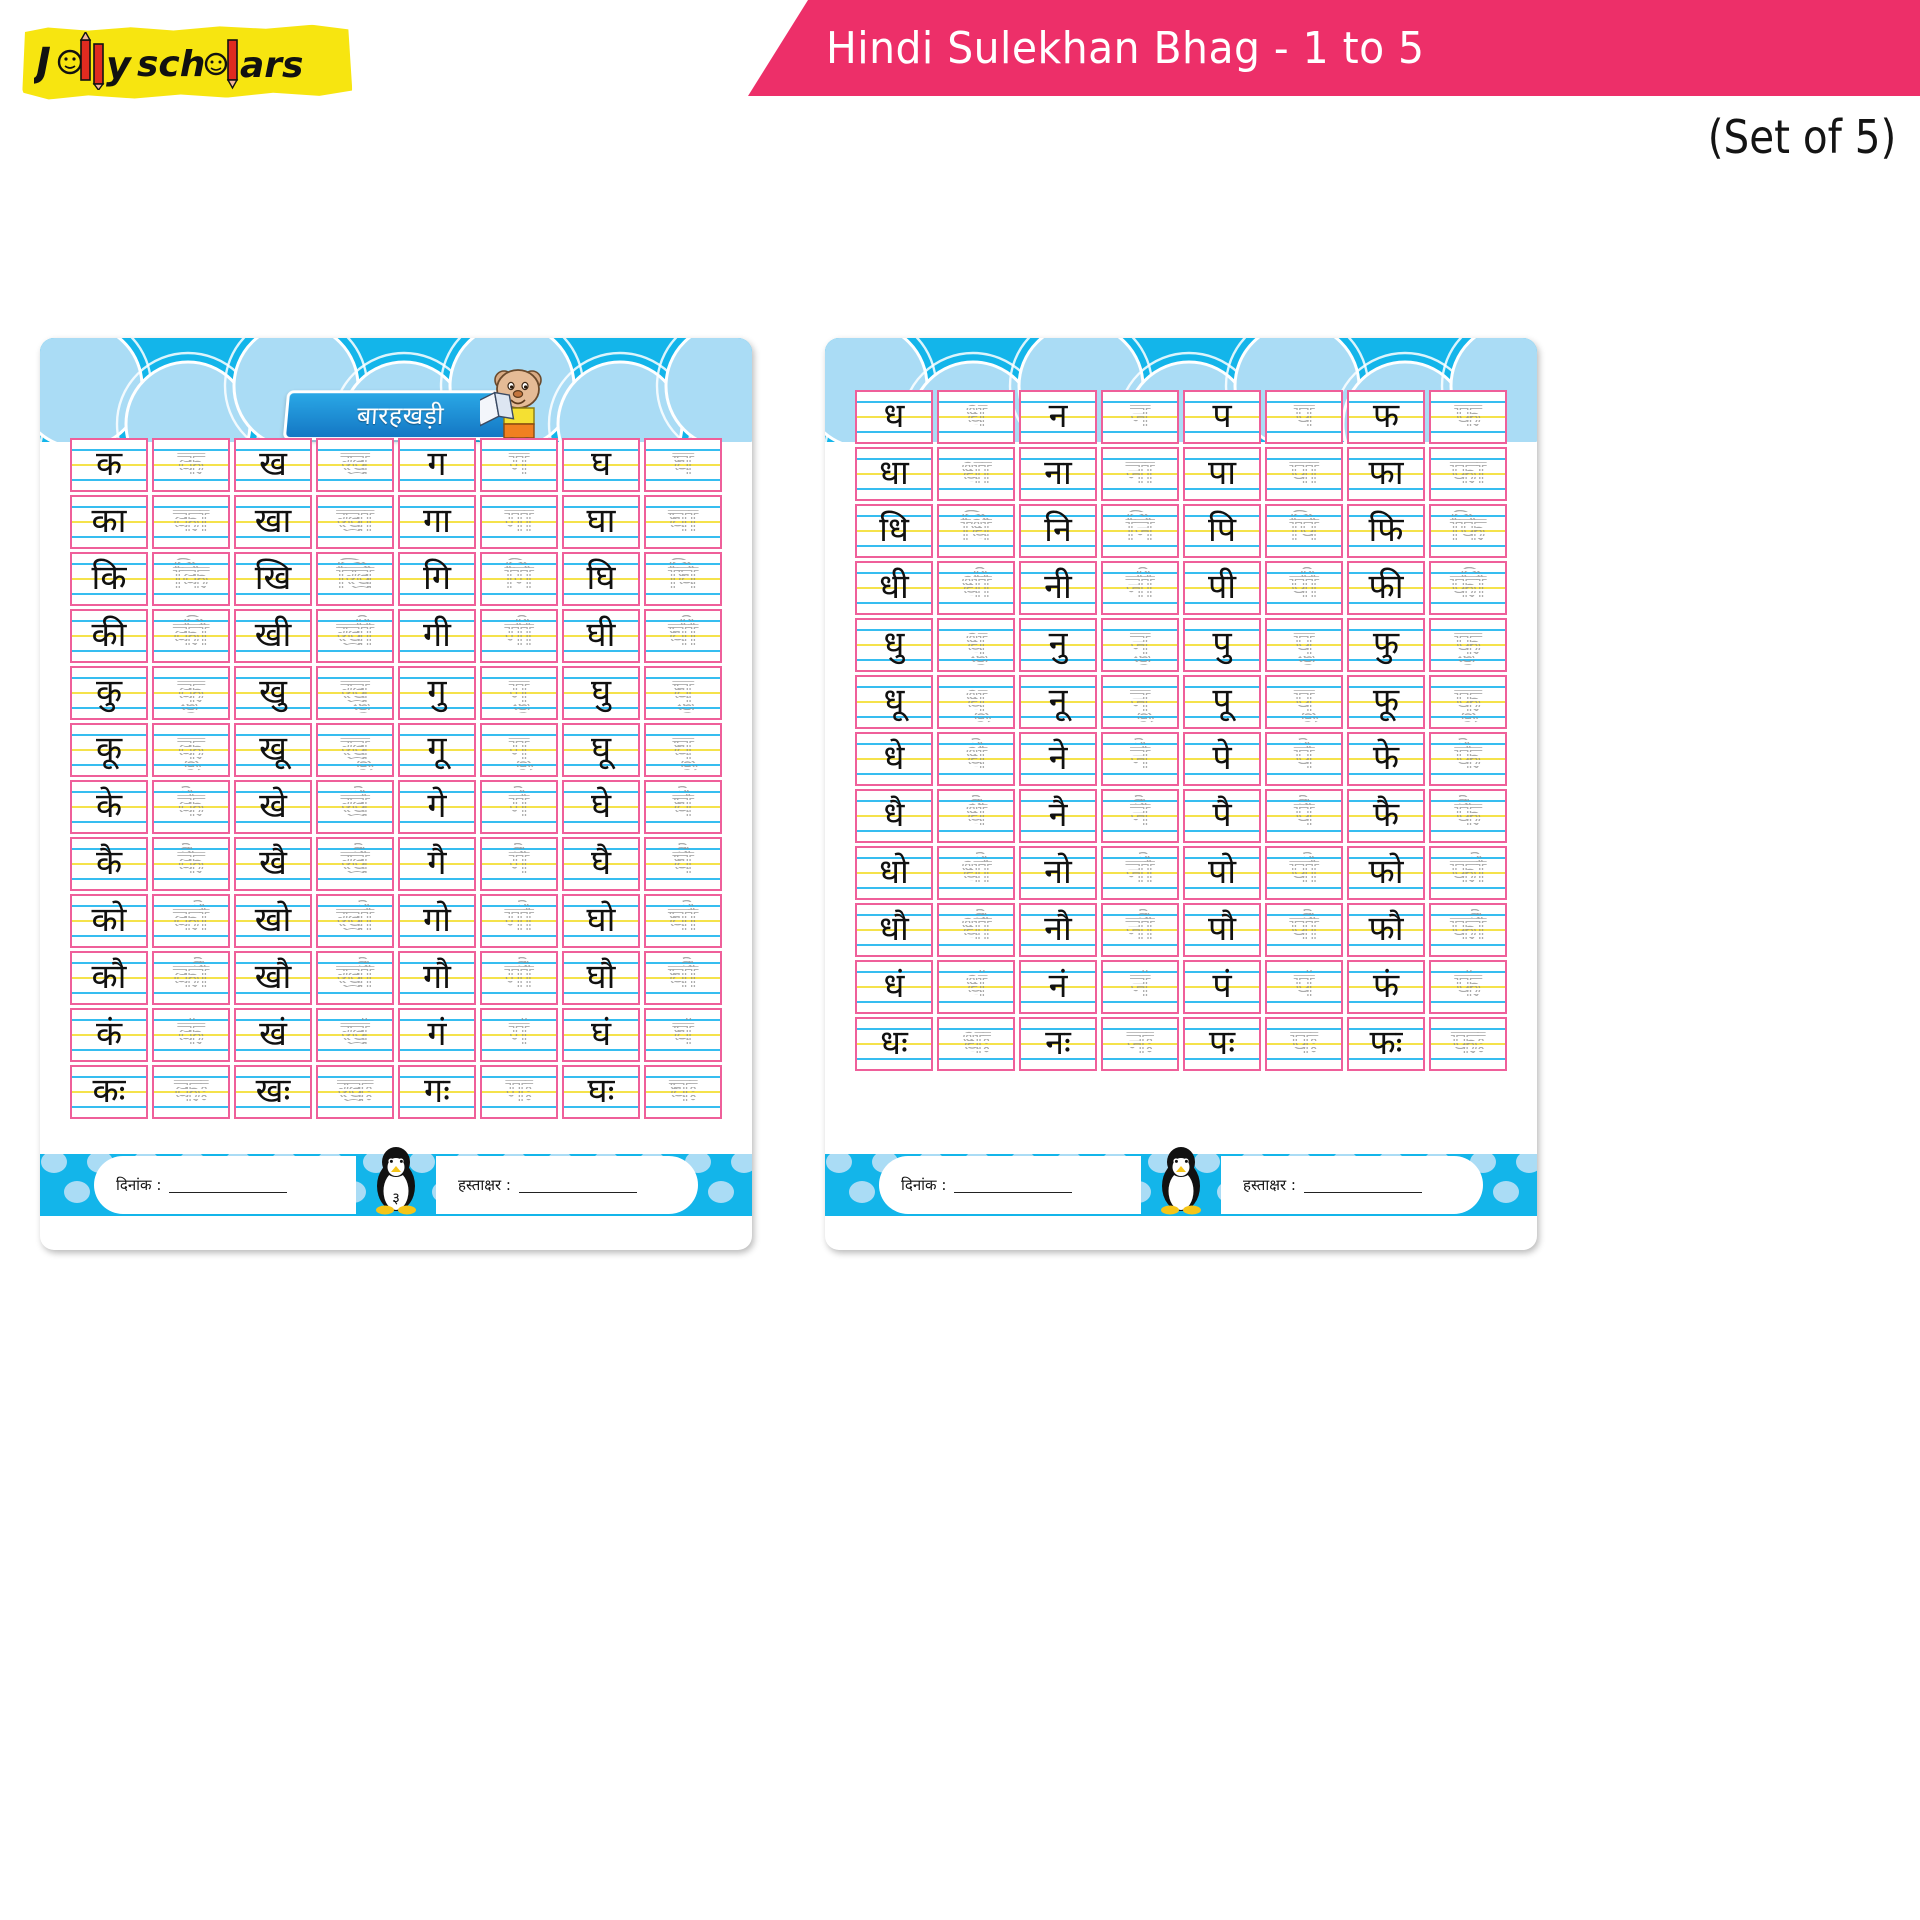 The image size is (1920, 1920). Describe the element at coordinates (355, 579) in the screenshot. I see `tracing-cell: खि` at that location.